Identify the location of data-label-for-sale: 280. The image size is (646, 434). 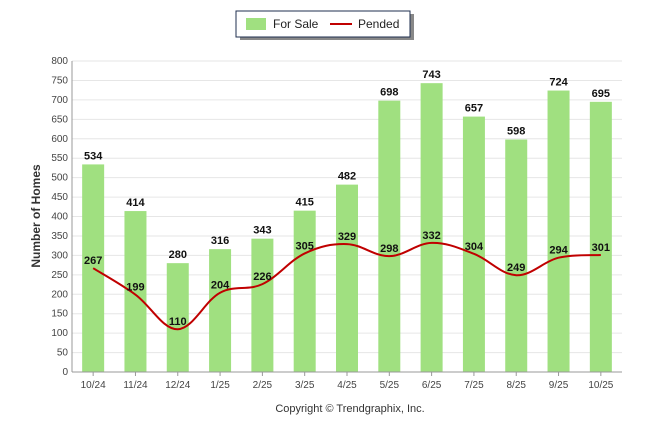
(178, 255).